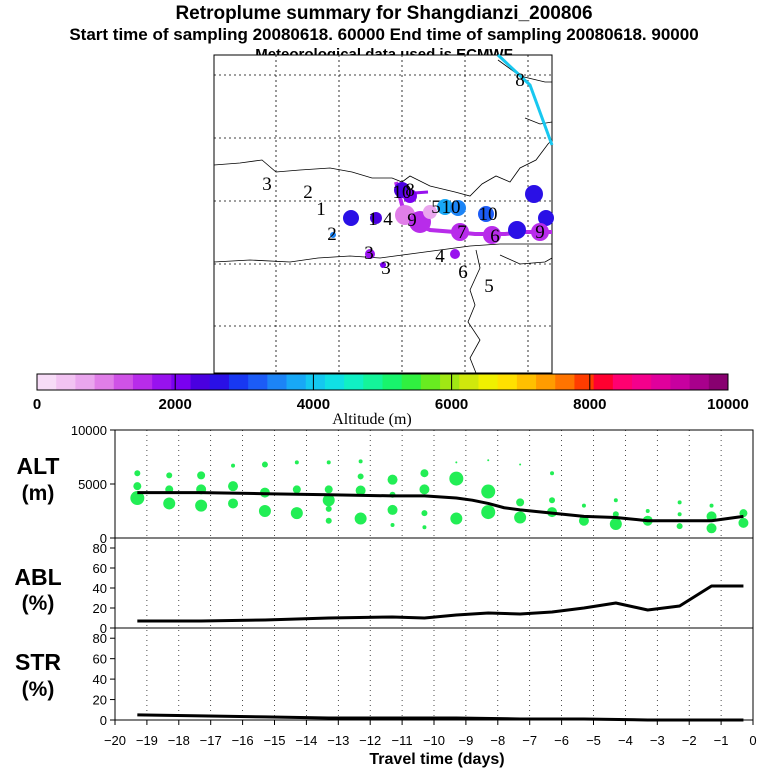 This screenshot has width=768, height=768. What do you see at coordinates (100, 679) in the screenshot?
I see `y-tick-label: 40` at bounding box center [100, 679].